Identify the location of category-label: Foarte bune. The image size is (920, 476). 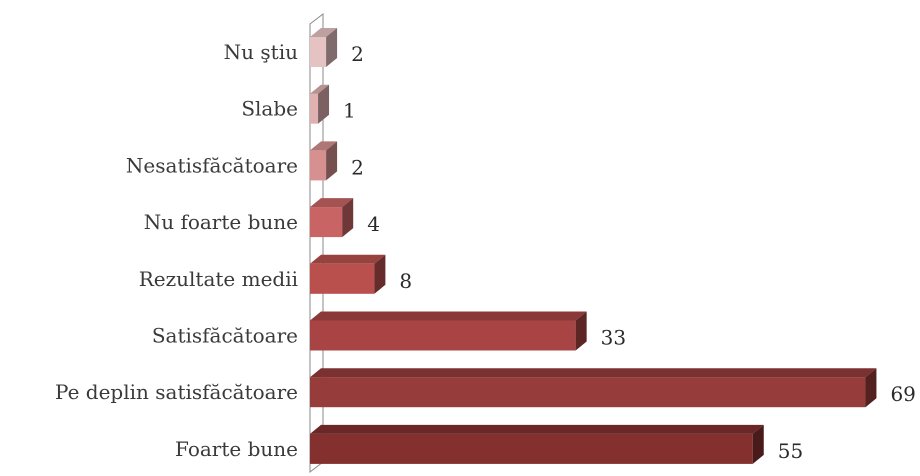
(236, 449).